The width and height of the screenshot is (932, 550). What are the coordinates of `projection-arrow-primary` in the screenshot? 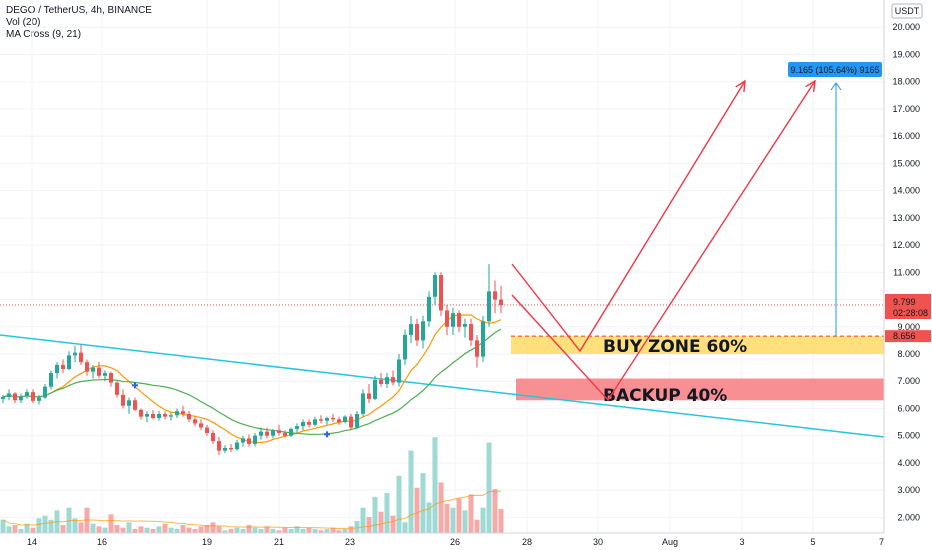 It's located at (628, 216).